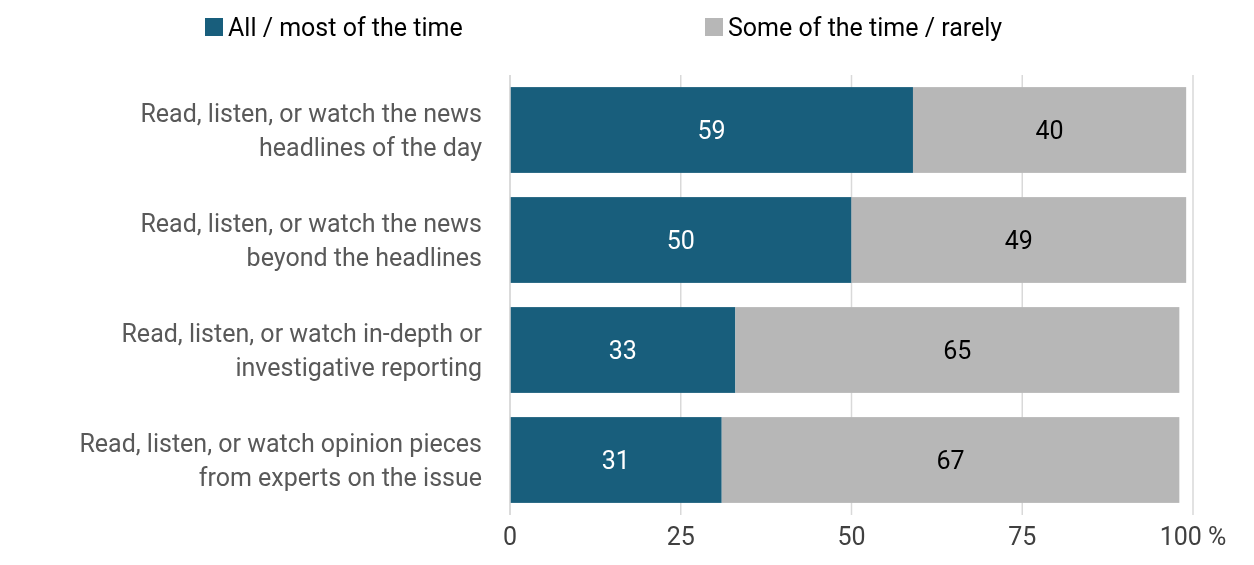 This screenshot has width=1254, height=565. Describe the element at coordinates (865, 27) in the screenshot. I see `legend-label: Some of the time / rarely` at that location.